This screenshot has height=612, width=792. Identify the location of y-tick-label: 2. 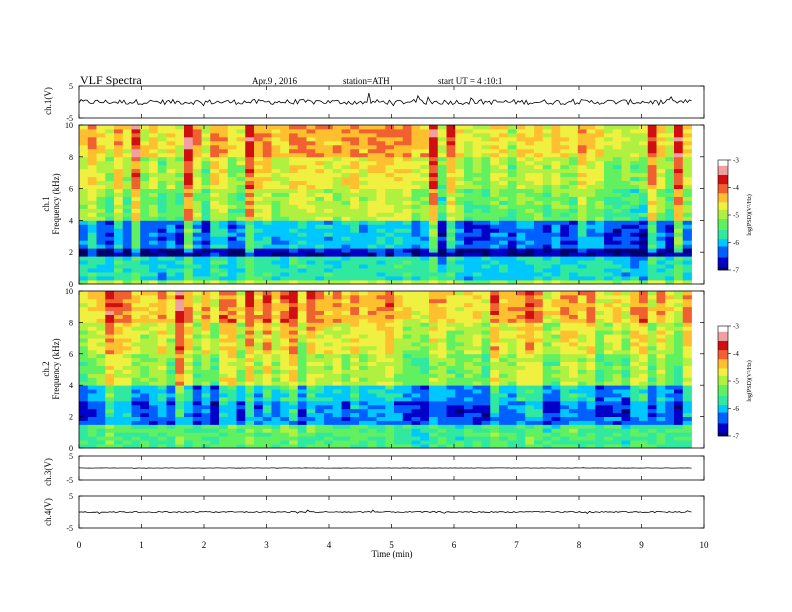
(71, 252).